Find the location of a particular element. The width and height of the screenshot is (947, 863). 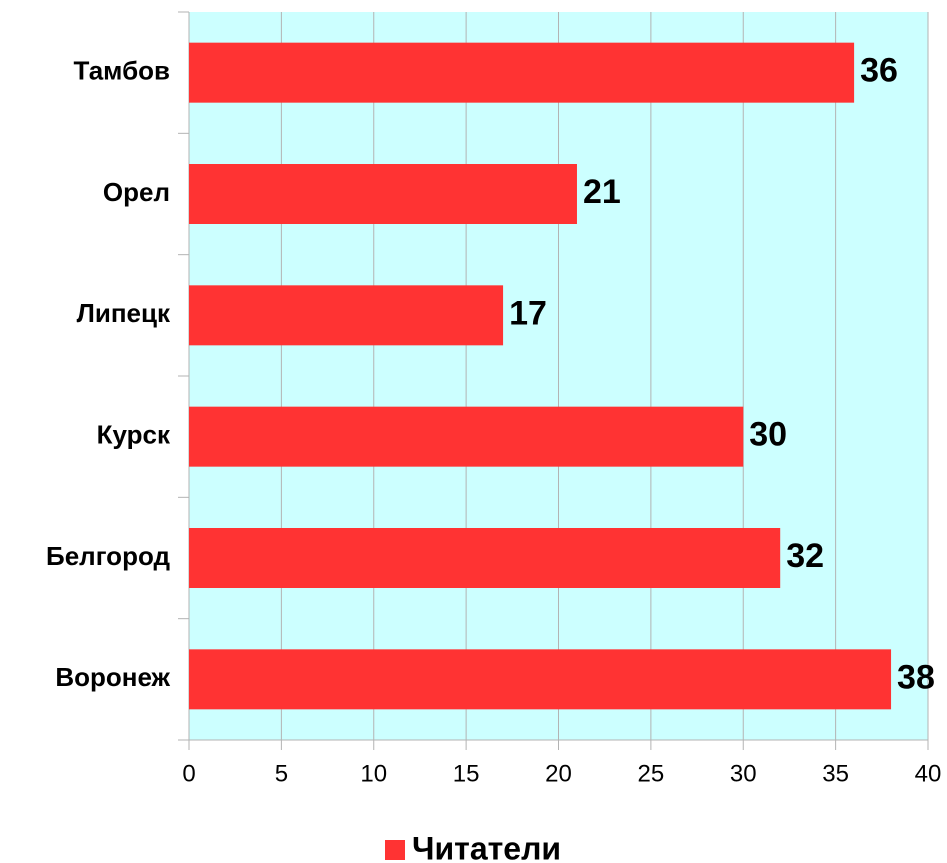

x-tick-label: 25 is located at coordinates (651, 773).